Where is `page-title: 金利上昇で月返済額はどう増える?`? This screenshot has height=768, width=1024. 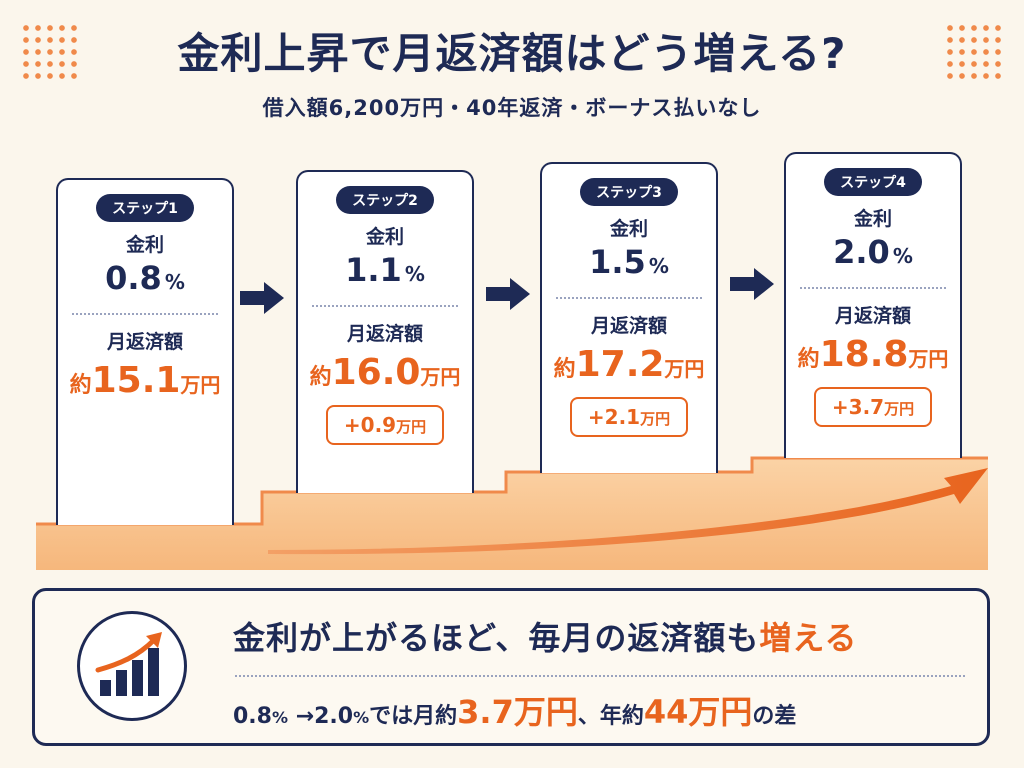
page-title: 金利上昇で月返済額はどう増える? is located at coordinates (512, 53).